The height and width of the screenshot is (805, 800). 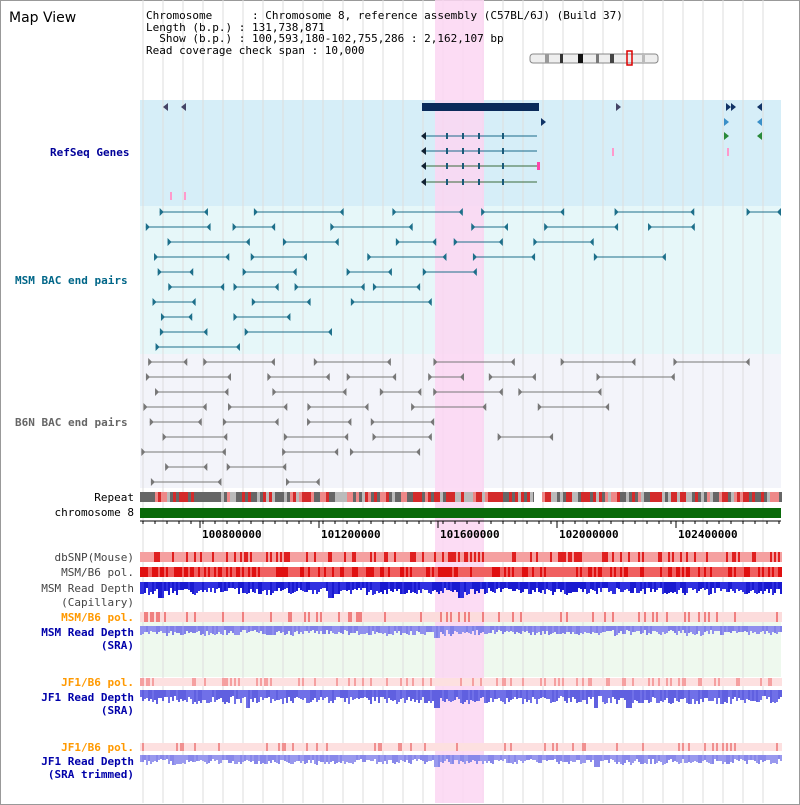 What do you see at coordinates (94, 557) in the screenshot?
I see `dbsnp-label: dbSNP(Mouse)` at bounding box center [94, 557].